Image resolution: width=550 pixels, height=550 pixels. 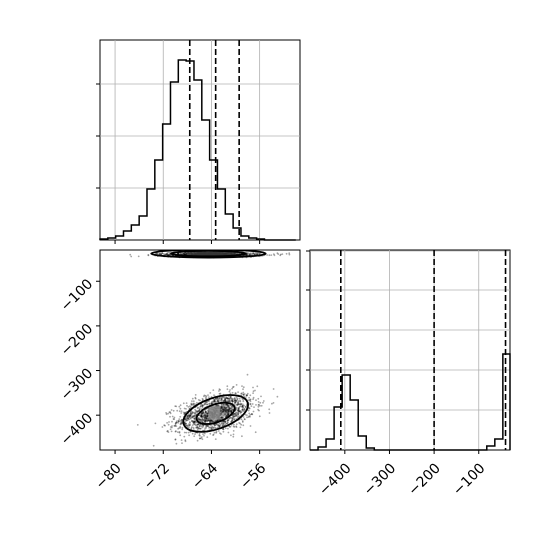 I want to click on contour-outer, so click(x=215, y=413).